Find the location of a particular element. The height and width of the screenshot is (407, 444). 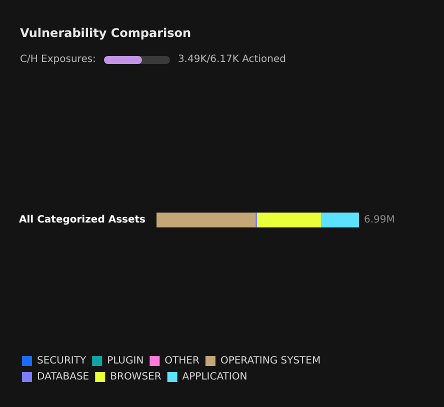

annotation: 6.99M is located at coordinates (379, 220).